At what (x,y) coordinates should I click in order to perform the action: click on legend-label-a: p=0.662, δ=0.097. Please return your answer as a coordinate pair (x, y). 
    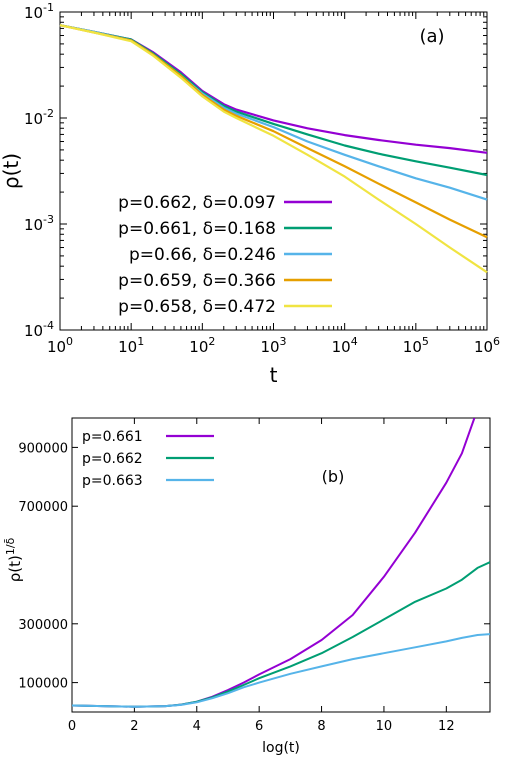
    Looking at the image, I should click on (197, 203).